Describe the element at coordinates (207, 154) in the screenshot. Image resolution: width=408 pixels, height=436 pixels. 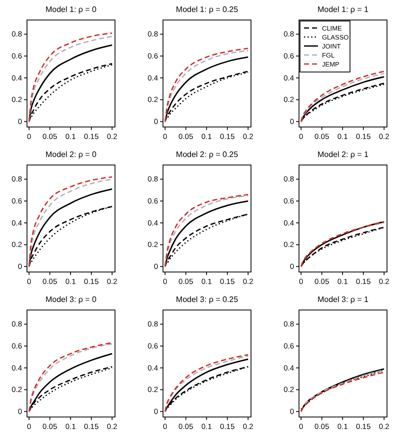
I see `chart-title: Model 2: ρ = 0.25` at that location.